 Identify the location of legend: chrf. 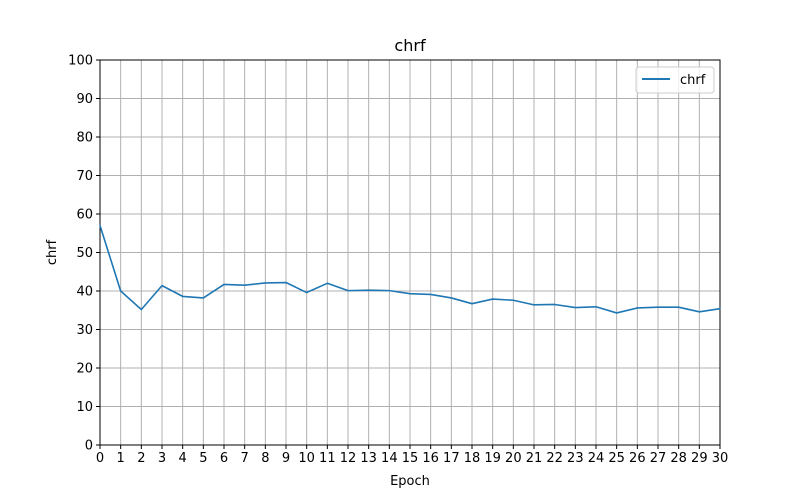
(675, 80).